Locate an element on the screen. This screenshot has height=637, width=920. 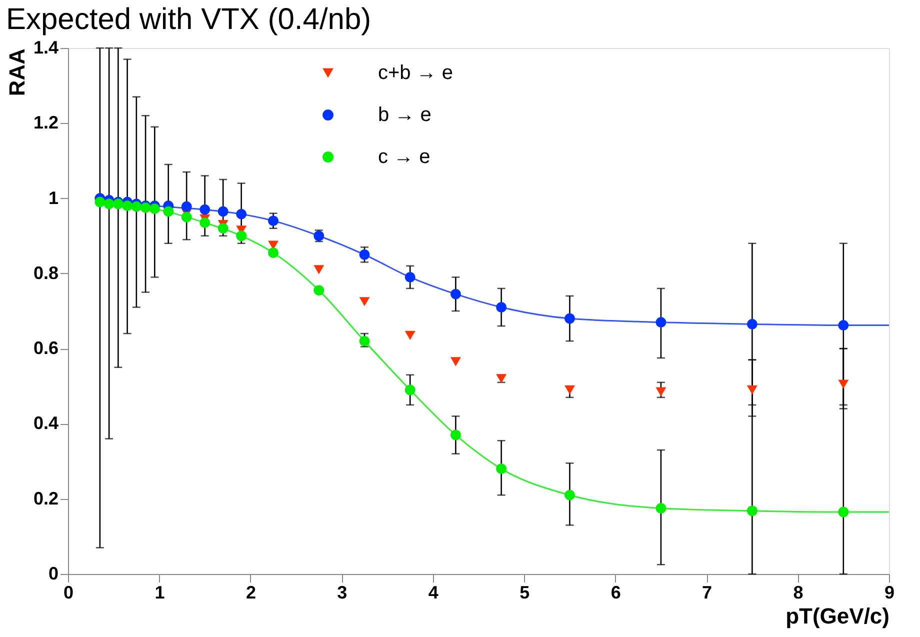
legend-label: b → e is located at coordinates (405, 115).